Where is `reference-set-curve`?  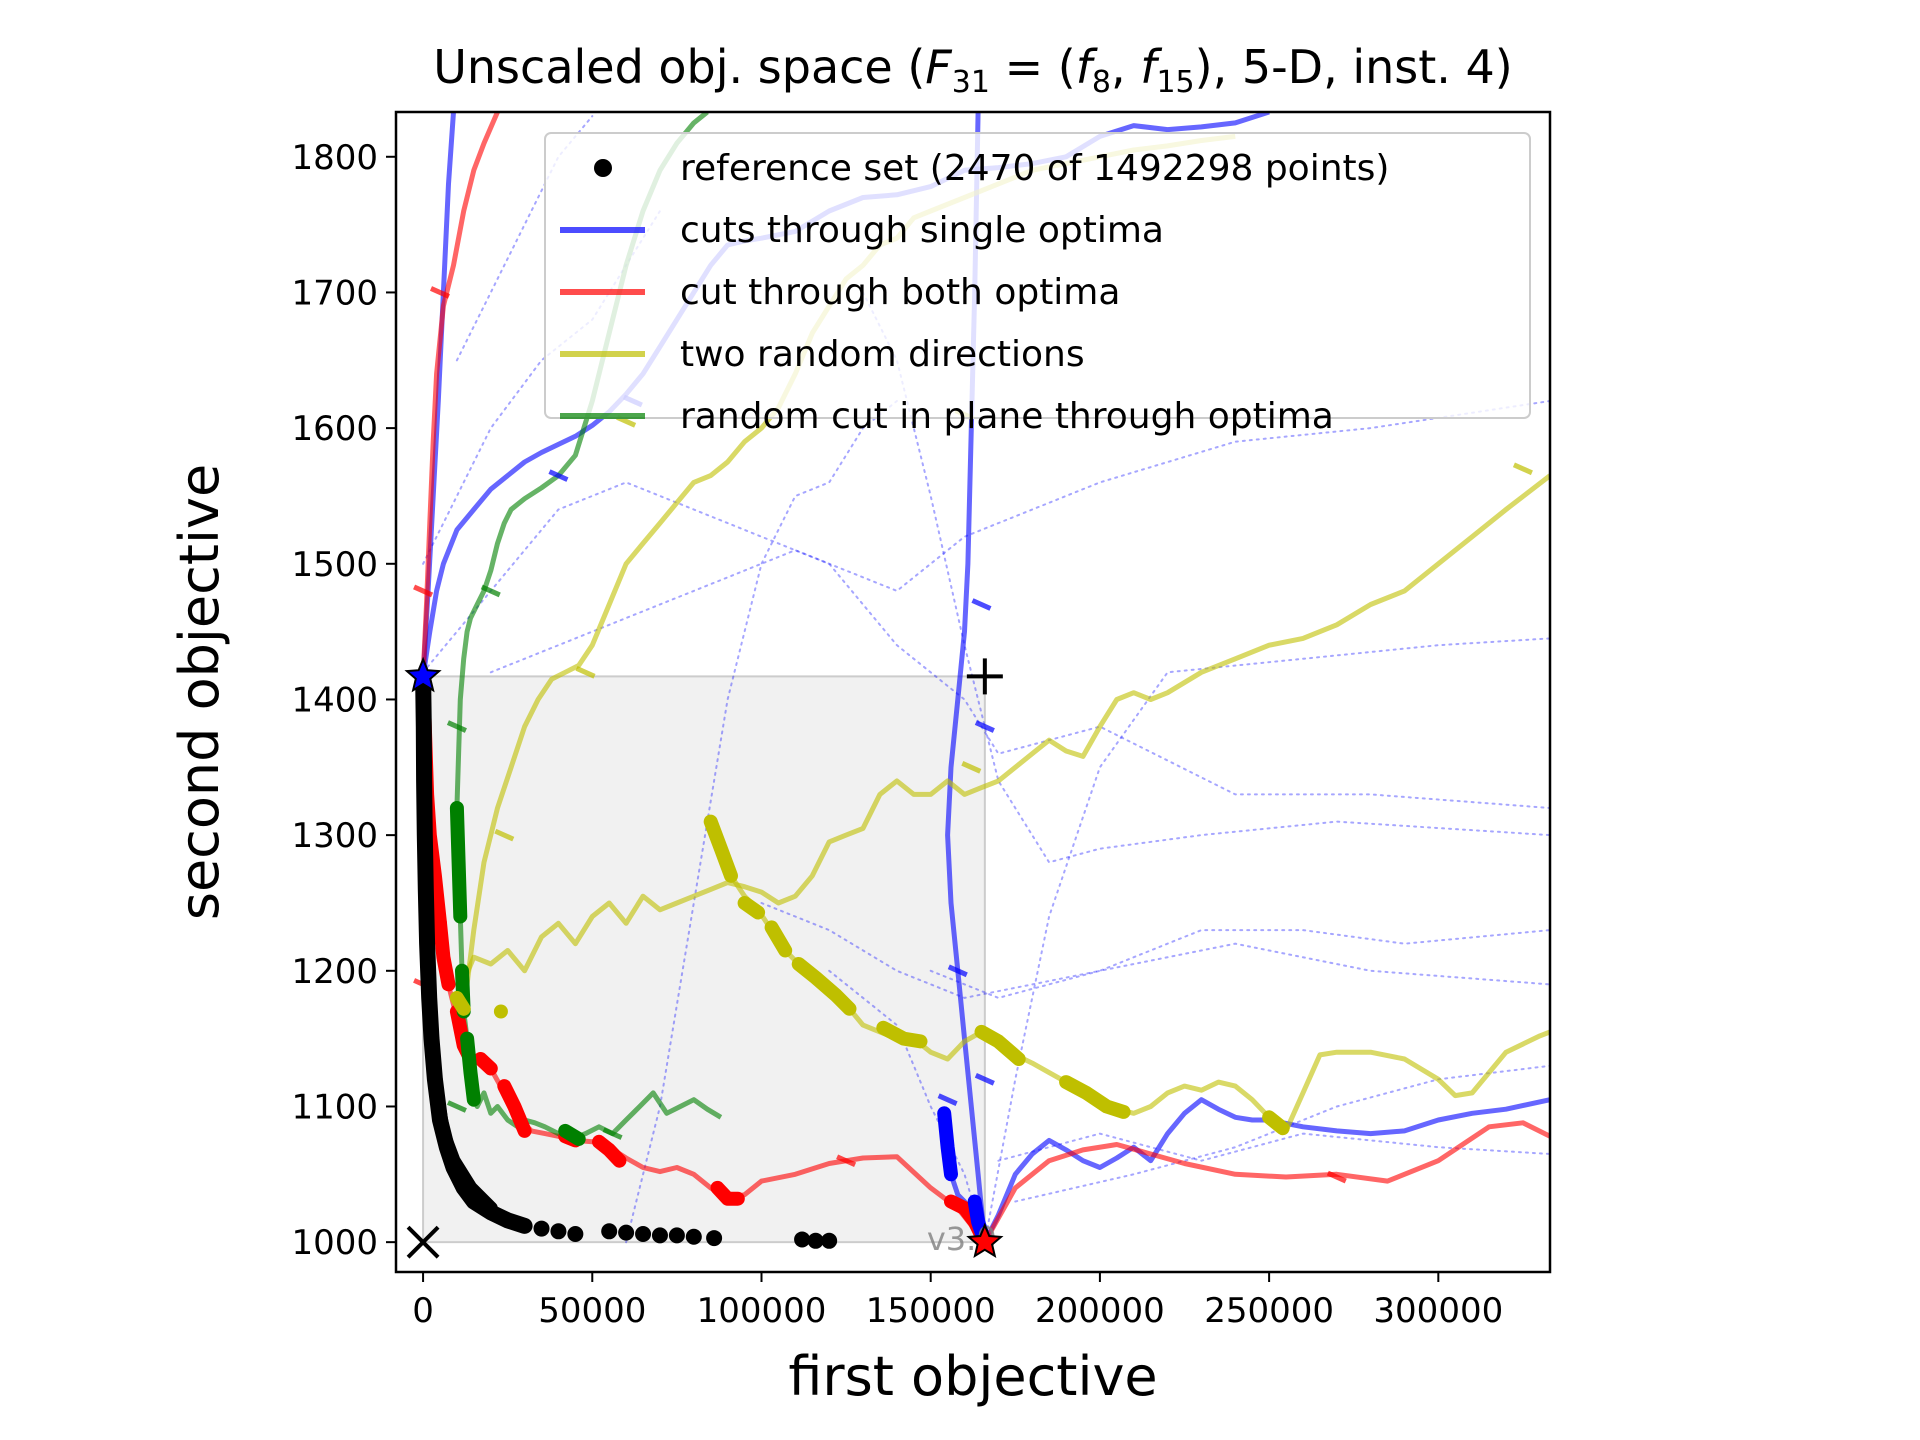
reference-set-curve is located at coordinates (474, 951).